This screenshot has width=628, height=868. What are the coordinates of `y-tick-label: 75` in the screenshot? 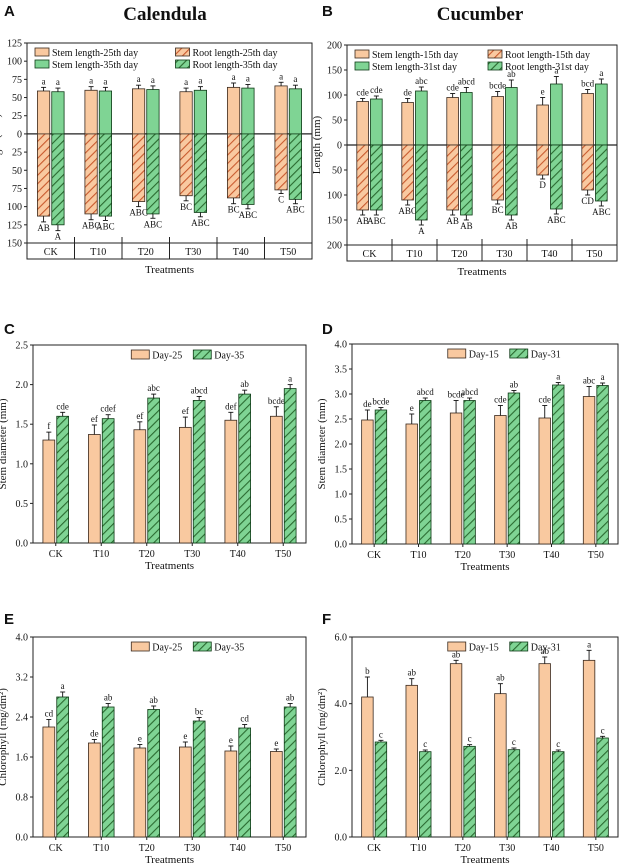 It's located at (17, 80).